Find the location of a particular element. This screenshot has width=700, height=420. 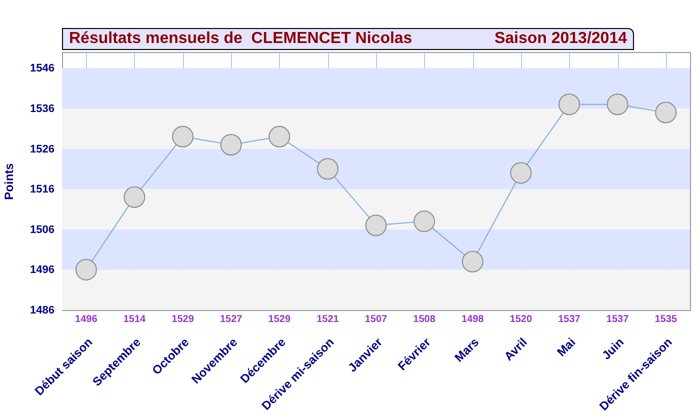

data-label: 1527 is located at coordinates (231, 319).